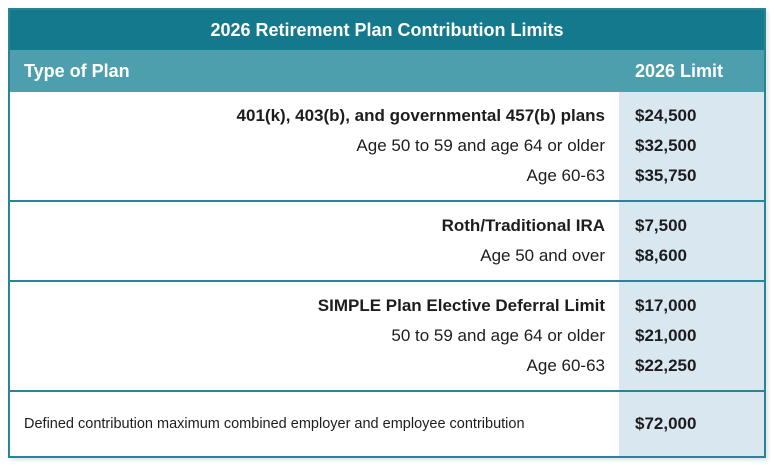  What do you see at coordinates (498, 335) in the screenshot?
I see `plan-label: 50 to 59 and age 64 or older` at bounding box center [498, 335].